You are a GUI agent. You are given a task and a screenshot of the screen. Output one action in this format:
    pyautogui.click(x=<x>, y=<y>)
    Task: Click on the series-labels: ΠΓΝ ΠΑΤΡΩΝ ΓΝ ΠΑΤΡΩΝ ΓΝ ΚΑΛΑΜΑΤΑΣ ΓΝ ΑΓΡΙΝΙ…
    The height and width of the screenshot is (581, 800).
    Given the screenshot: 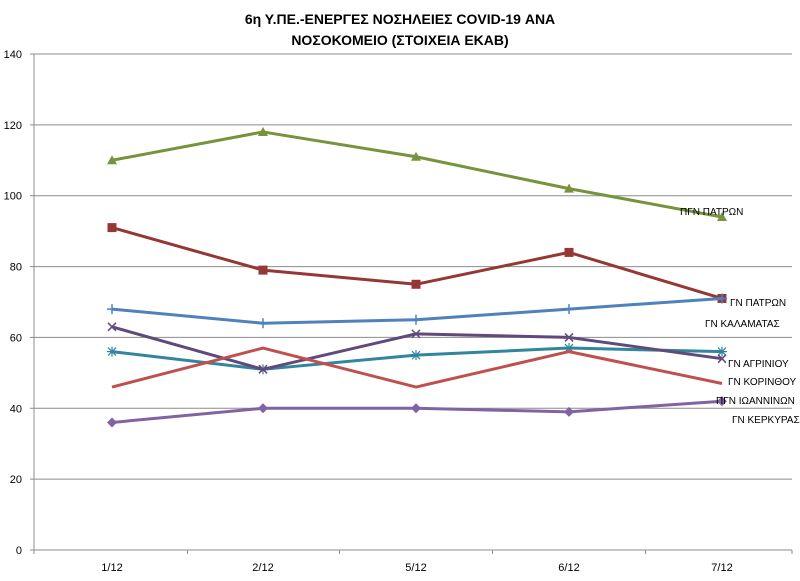 What is the action you would take?
    pyautogui.click(x=740, y=316)
    